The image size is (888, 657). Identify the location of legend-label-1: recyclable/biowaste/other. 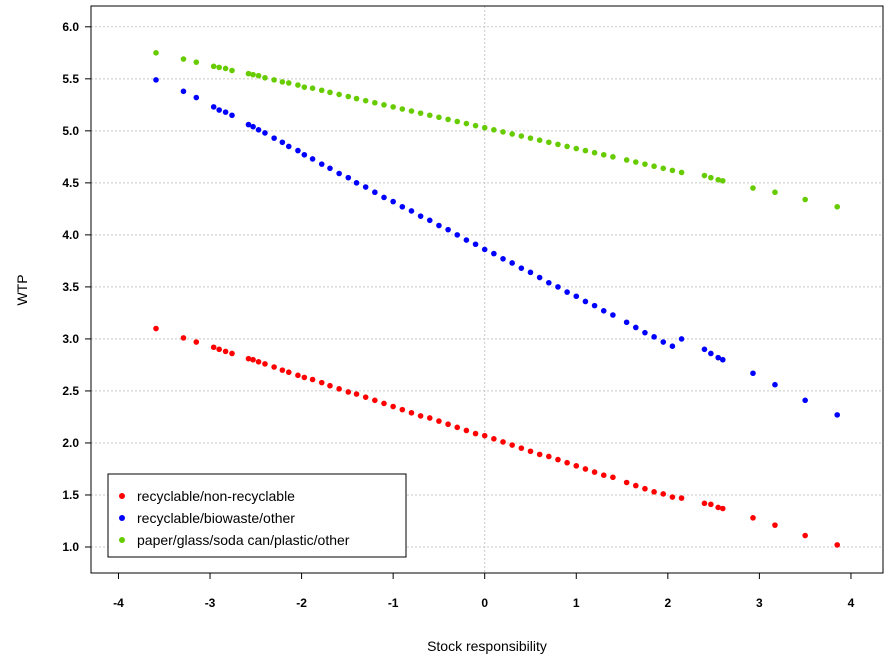
(216, 518).